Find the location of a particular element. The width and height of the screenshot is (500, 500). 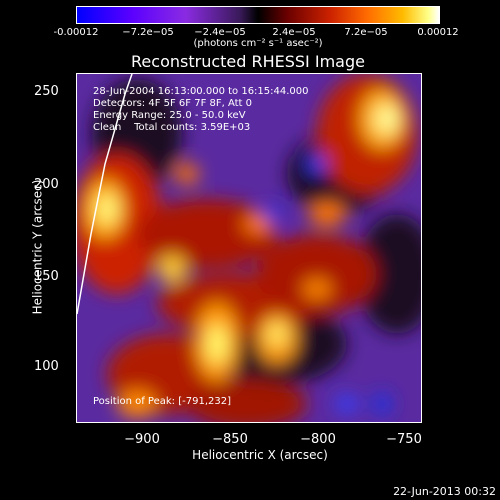

y-tick-label: 100 is located at coordinates (46, 366).